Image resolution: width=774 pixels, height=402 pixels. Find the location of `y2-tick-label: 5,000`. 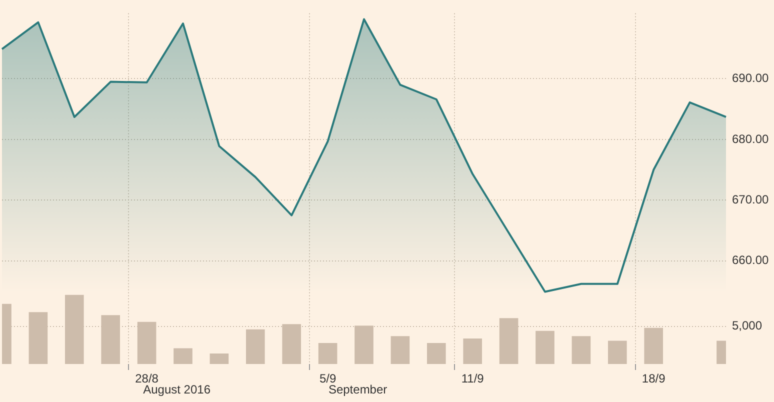

y2-tick-label: 5,000 is located at coordinates (747, 325).